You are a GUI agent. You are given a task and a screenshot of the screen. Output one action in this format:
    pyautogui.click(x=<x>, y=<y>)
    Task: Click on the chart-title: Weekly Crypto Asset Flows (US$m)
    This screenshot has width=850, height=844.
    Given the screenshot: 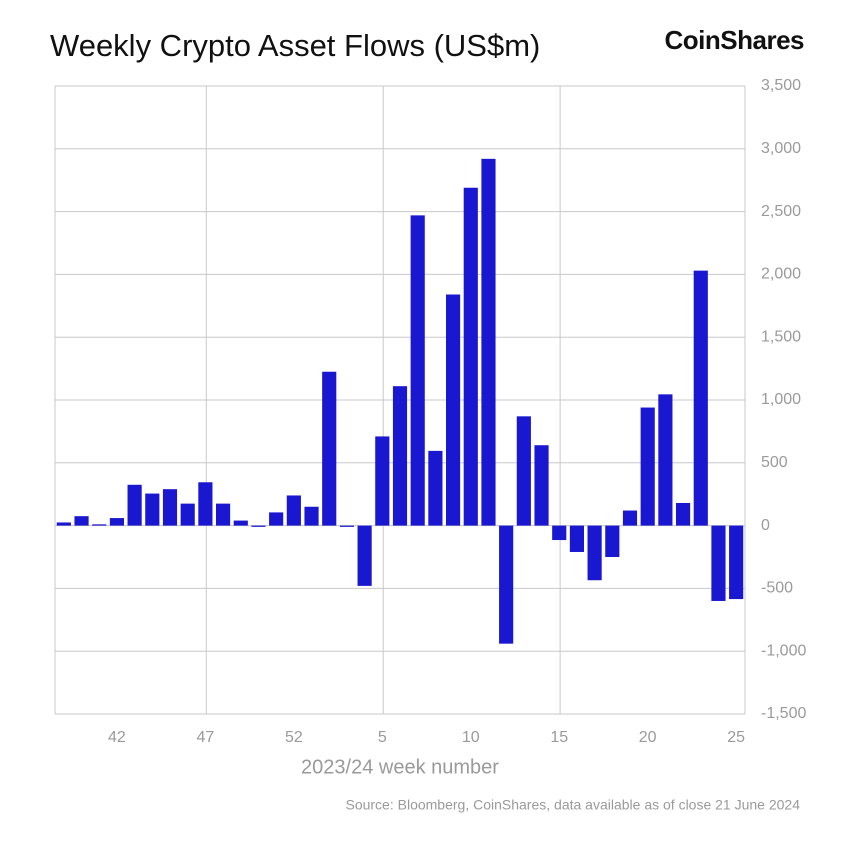 What is the action you would take?
    pyautogui.click(x=295, y=45)
    